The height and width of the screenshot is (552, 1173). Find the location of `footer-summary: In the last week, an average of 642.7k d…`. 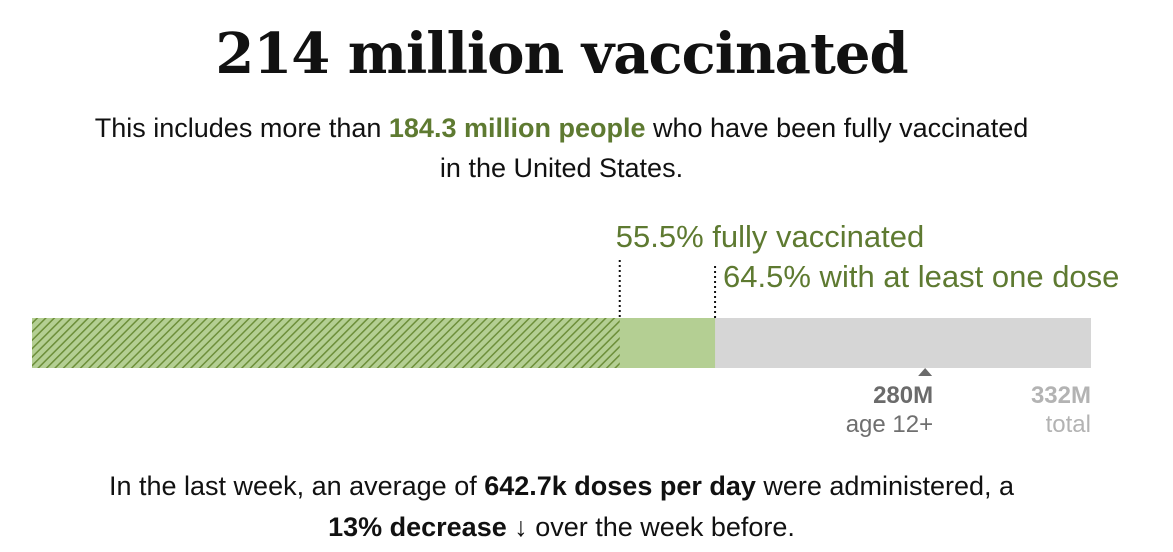

footer-summary: In the last week, an average of 642.7k d… is located at coordinates (561, 507).